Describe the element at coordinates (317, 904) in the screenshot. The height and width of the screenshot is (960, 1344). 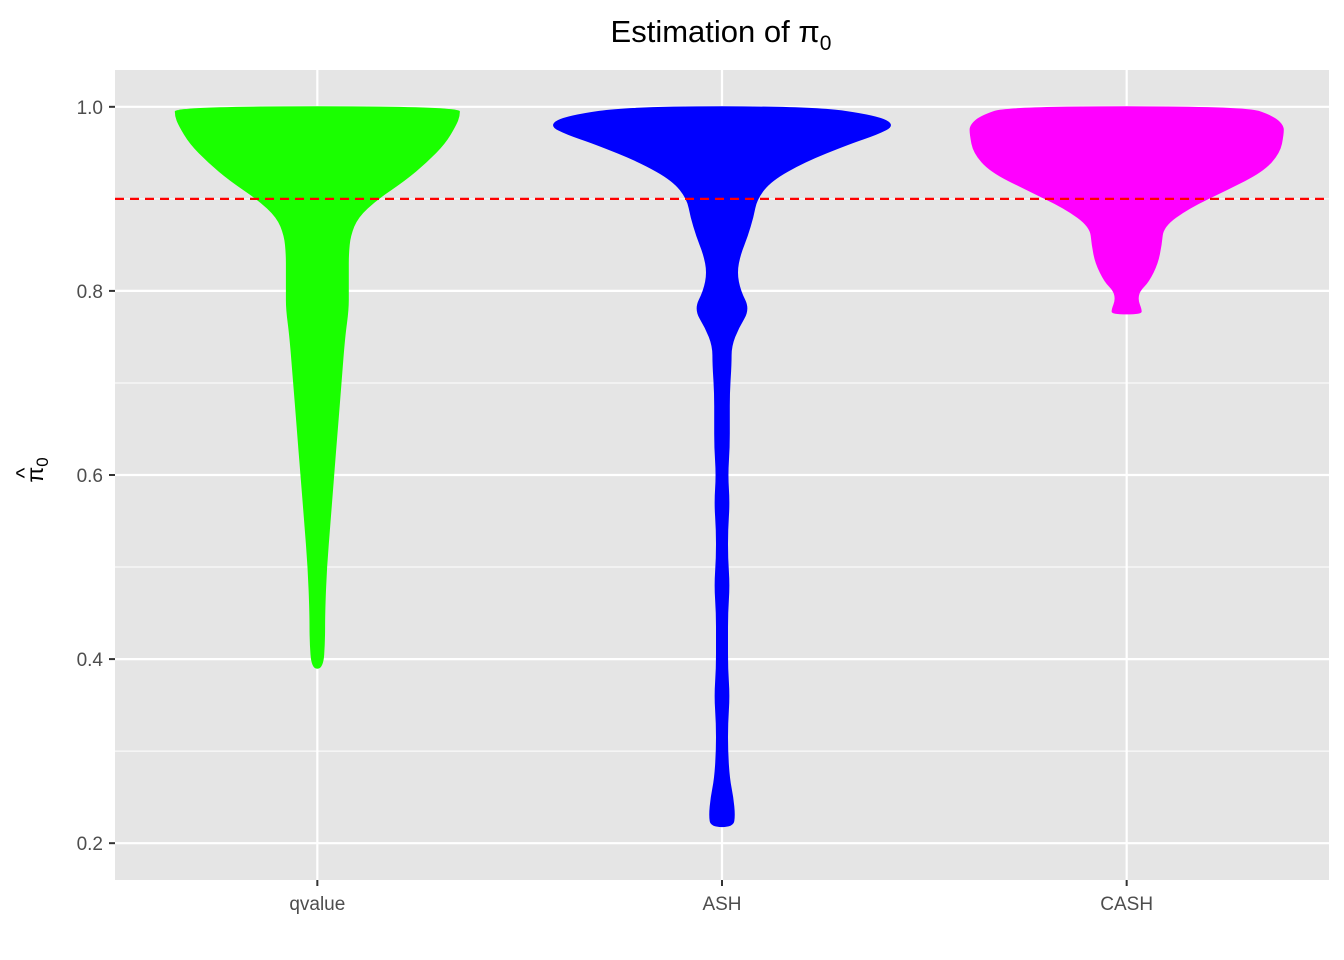
I see `x-tick-label: qvalue` at that location.